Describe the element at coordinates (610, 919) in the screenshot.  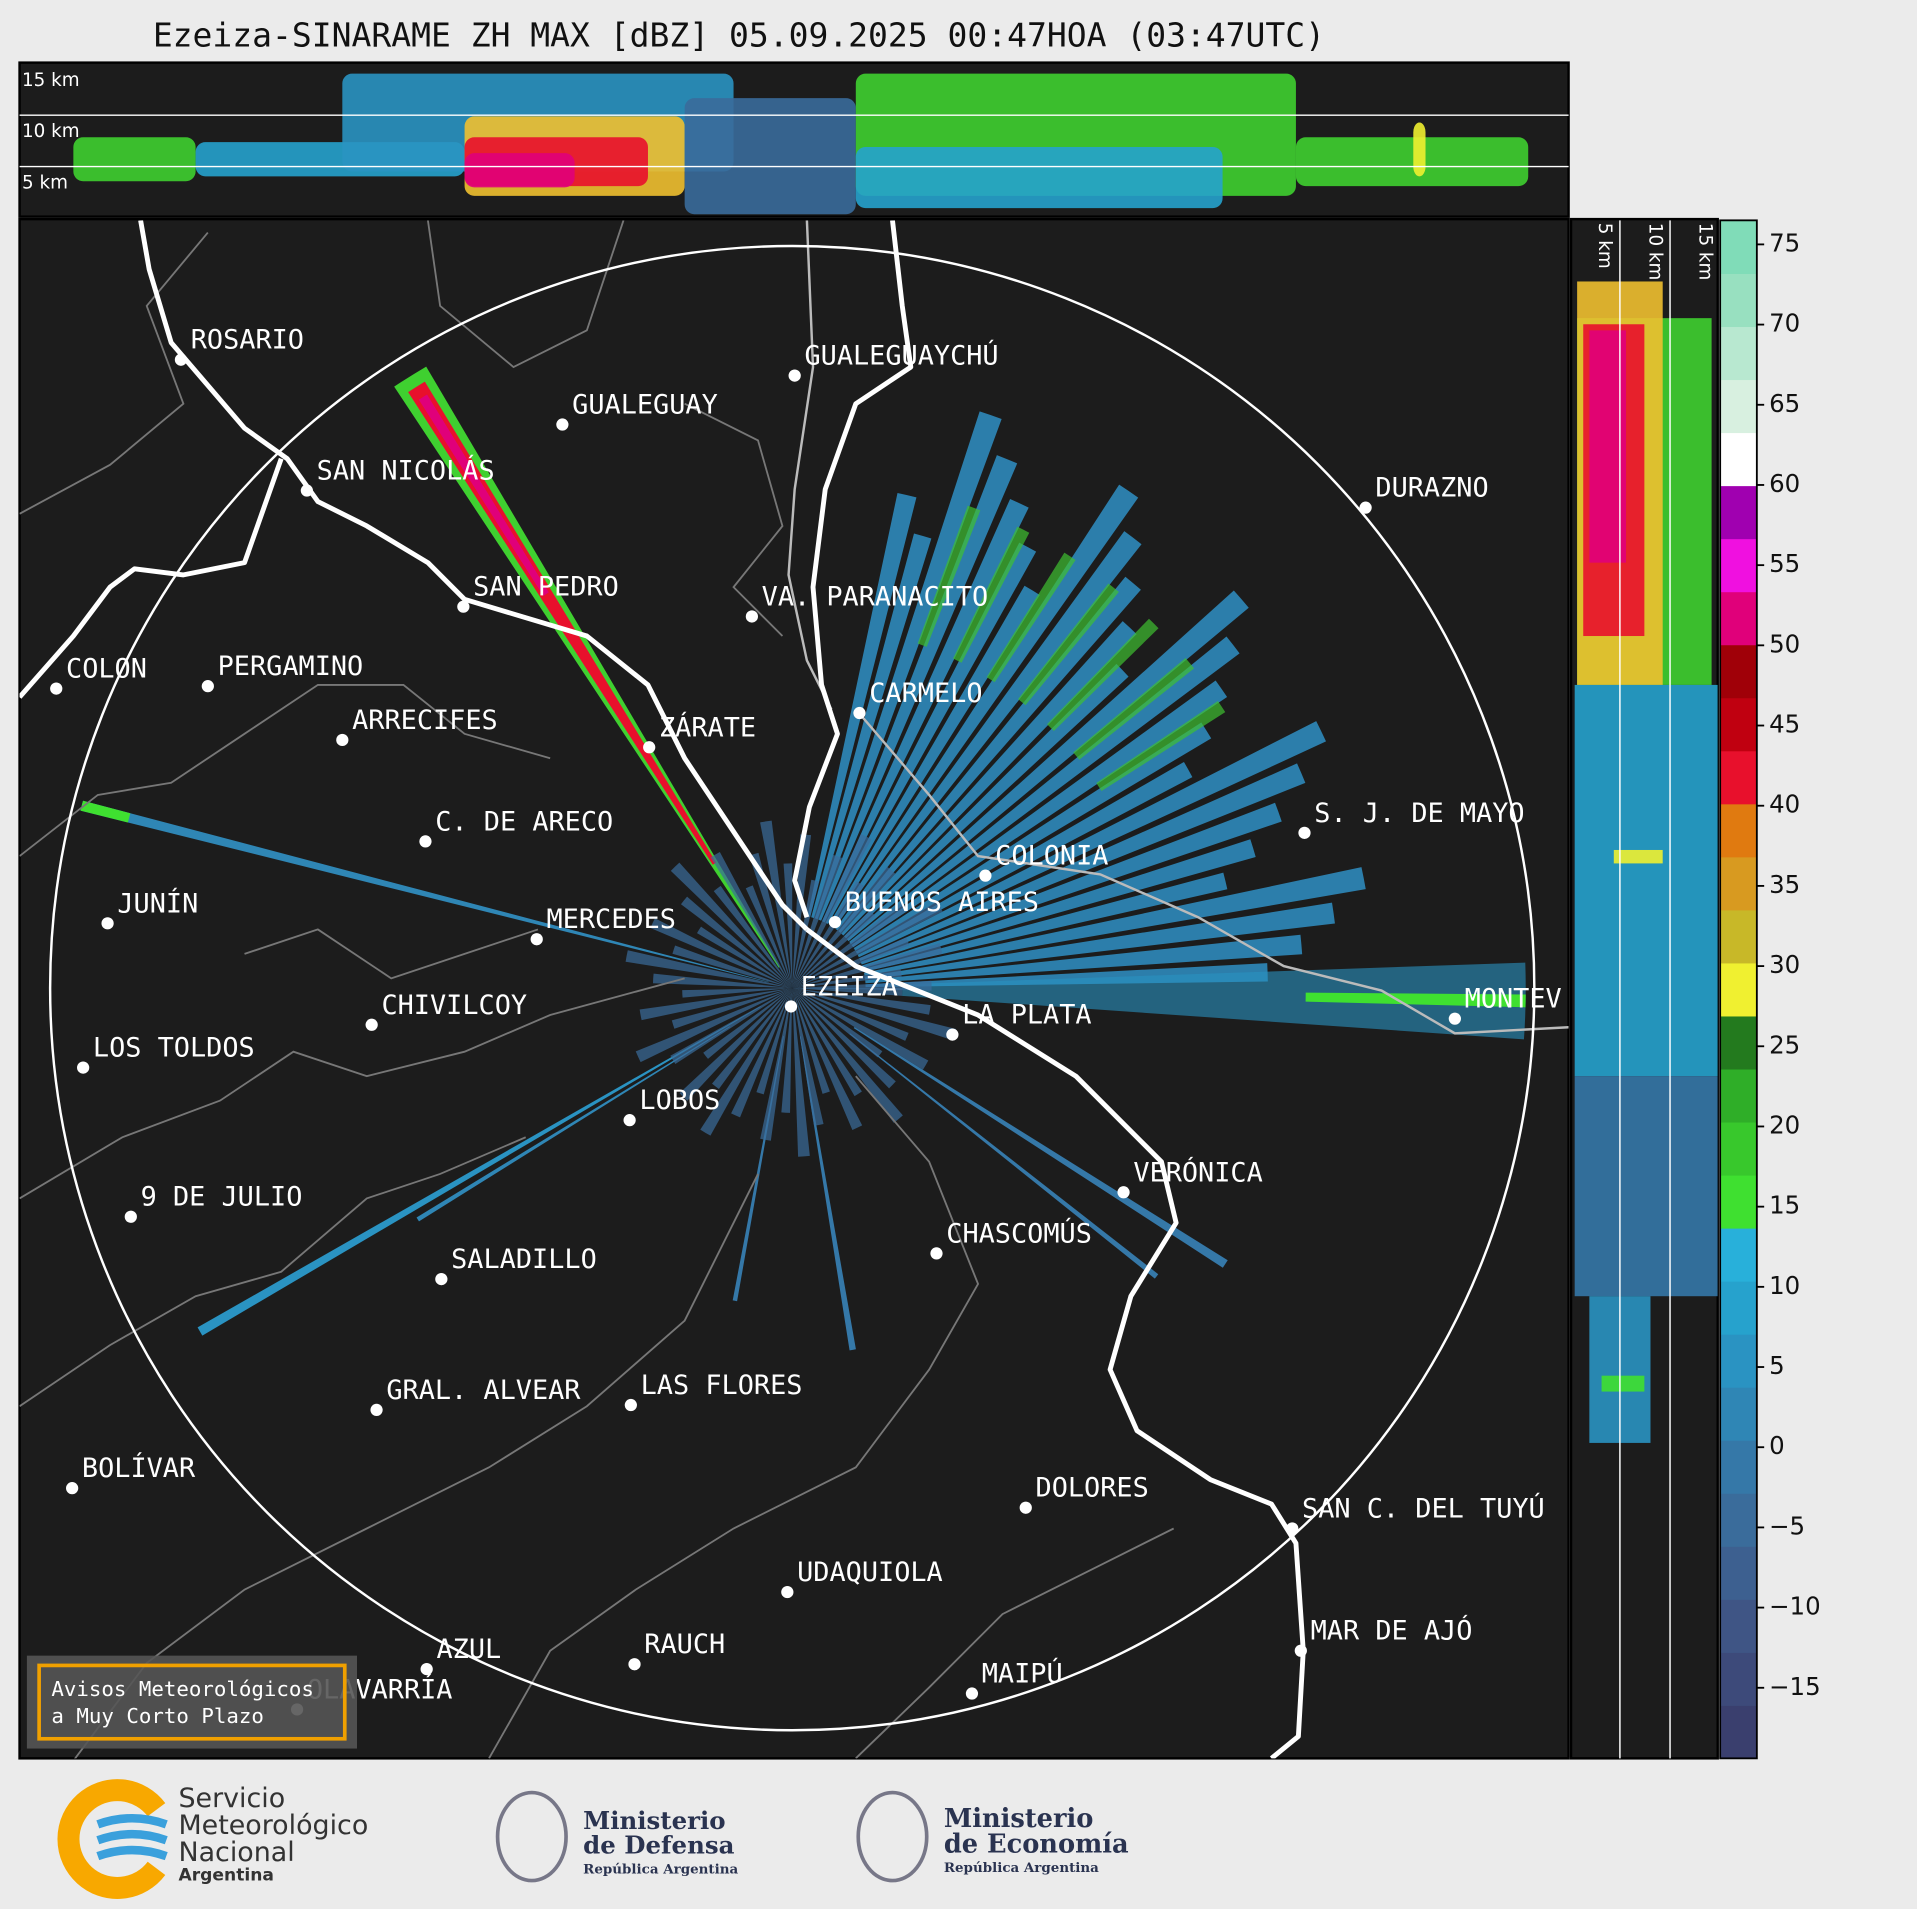
I see `city-label: MERCEDES` at that location.